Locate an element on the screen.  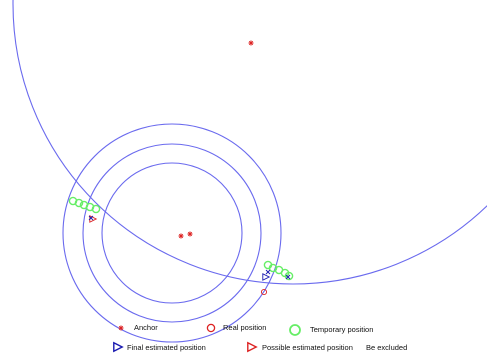
legend-item-4: Final estimated position is located at coordinates (159, 347).